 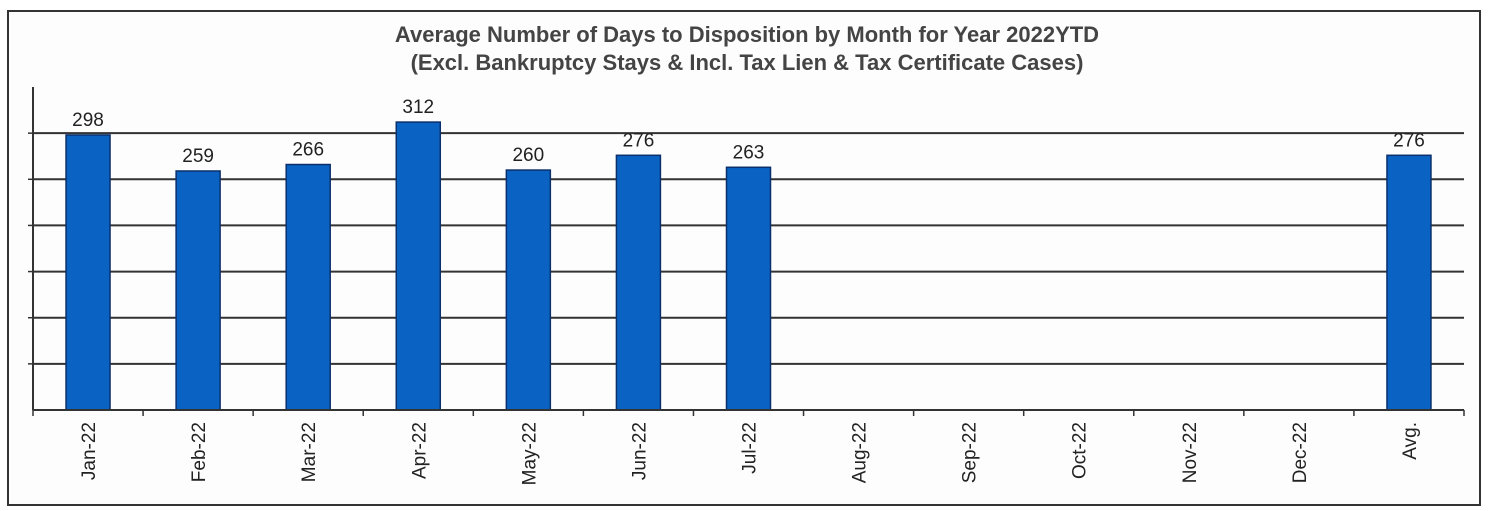 I want to click on x-tick-label: Oct-22, so click(x=1080, y=450).